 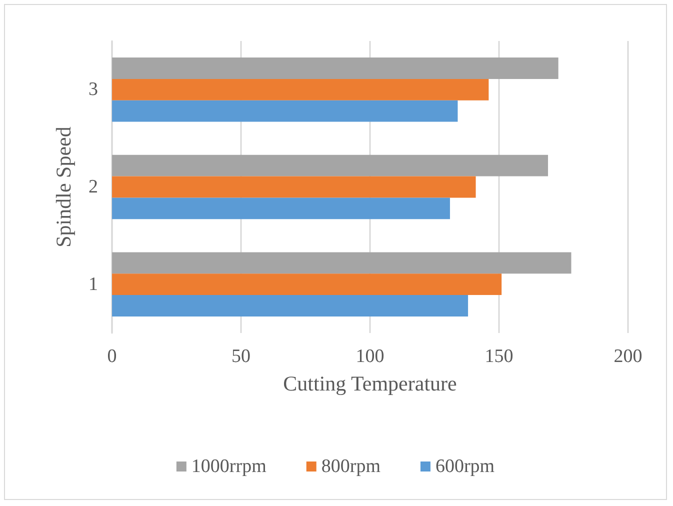 What do you see at coordinates (499, 356) in the screenshot?
I see `x-tick-label: 150` at bounding box center [499, 356].